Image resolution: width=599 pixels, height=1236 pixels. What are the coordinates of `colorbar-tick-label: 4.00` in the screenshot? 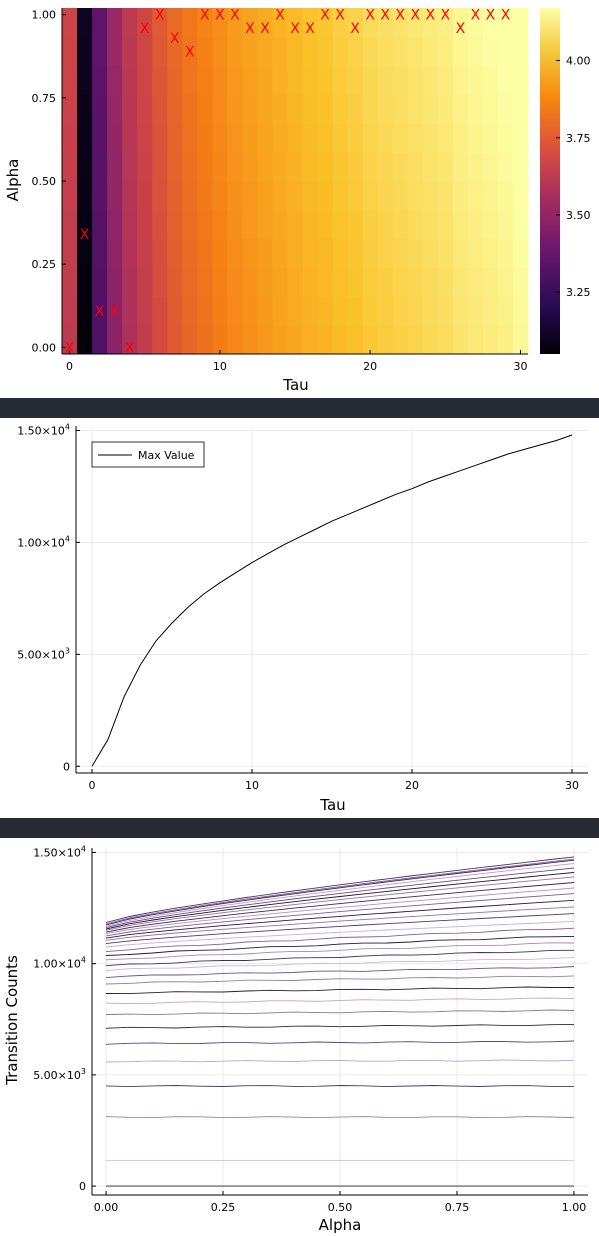 It's located at (578, 61).